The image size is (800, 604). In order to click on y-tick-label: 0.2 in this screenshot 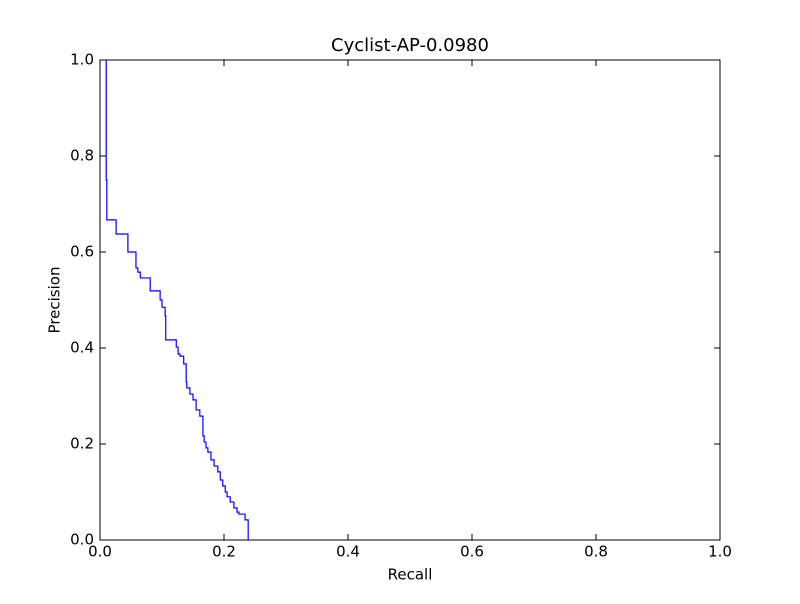, I will do `click(82, 444)`.